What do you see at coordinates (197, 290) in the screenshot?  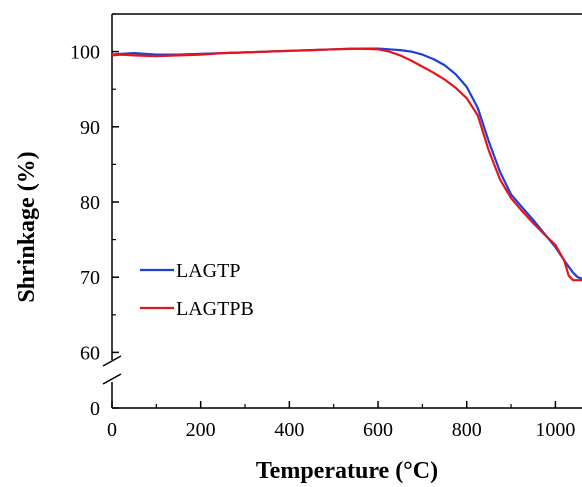 I see `legend: LAGTP LAGTPB` at bounding box center [197, 290].